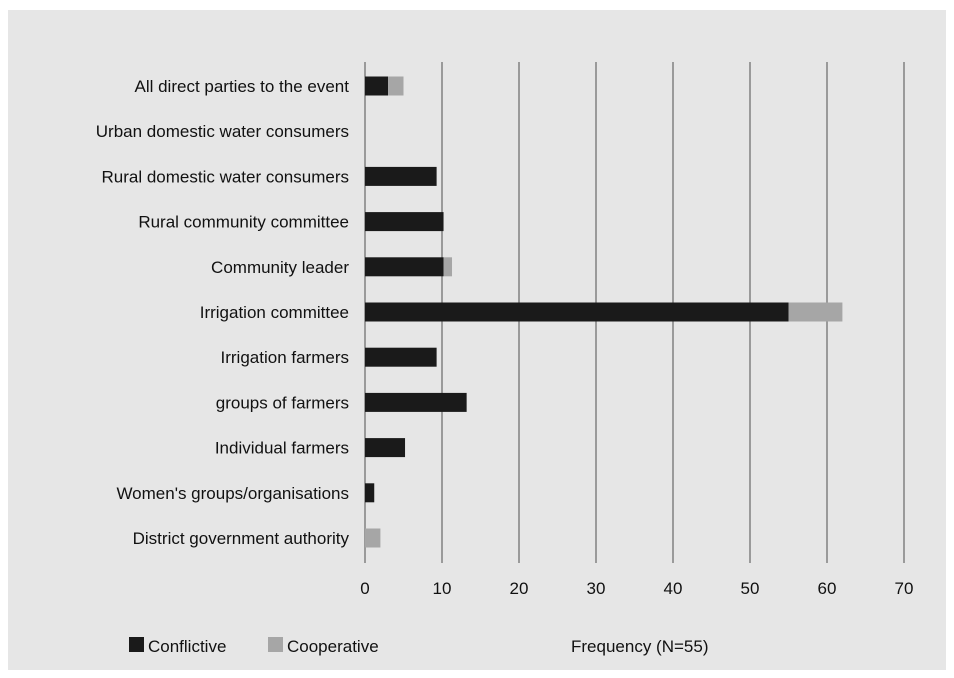  Describe the element at coordinates (225, 176) in the screenshot. I see `category-label-2: Rural domestic water consumers` at that location.